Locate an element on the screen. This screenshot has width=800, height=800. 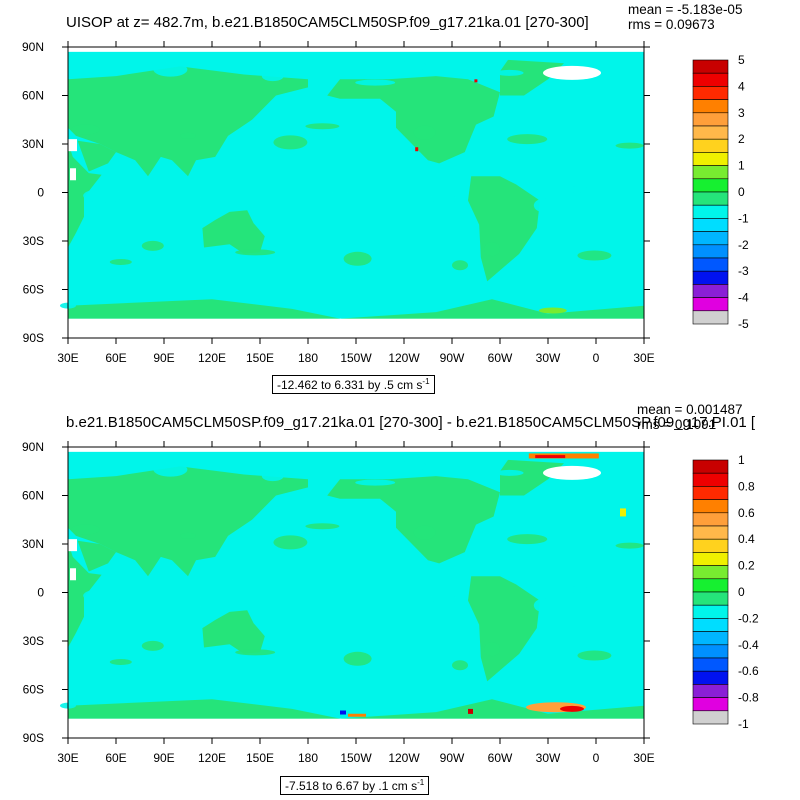
top-units-exponent: -1 is located at coordinates (426, 381).